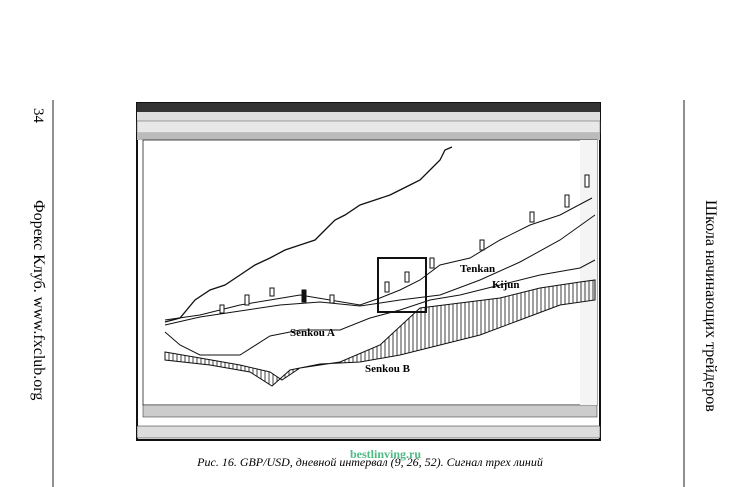 Image resolution: width=736 pixels, height=487 pixels. I want to click on line-label: Kijun, so click(506, 285).